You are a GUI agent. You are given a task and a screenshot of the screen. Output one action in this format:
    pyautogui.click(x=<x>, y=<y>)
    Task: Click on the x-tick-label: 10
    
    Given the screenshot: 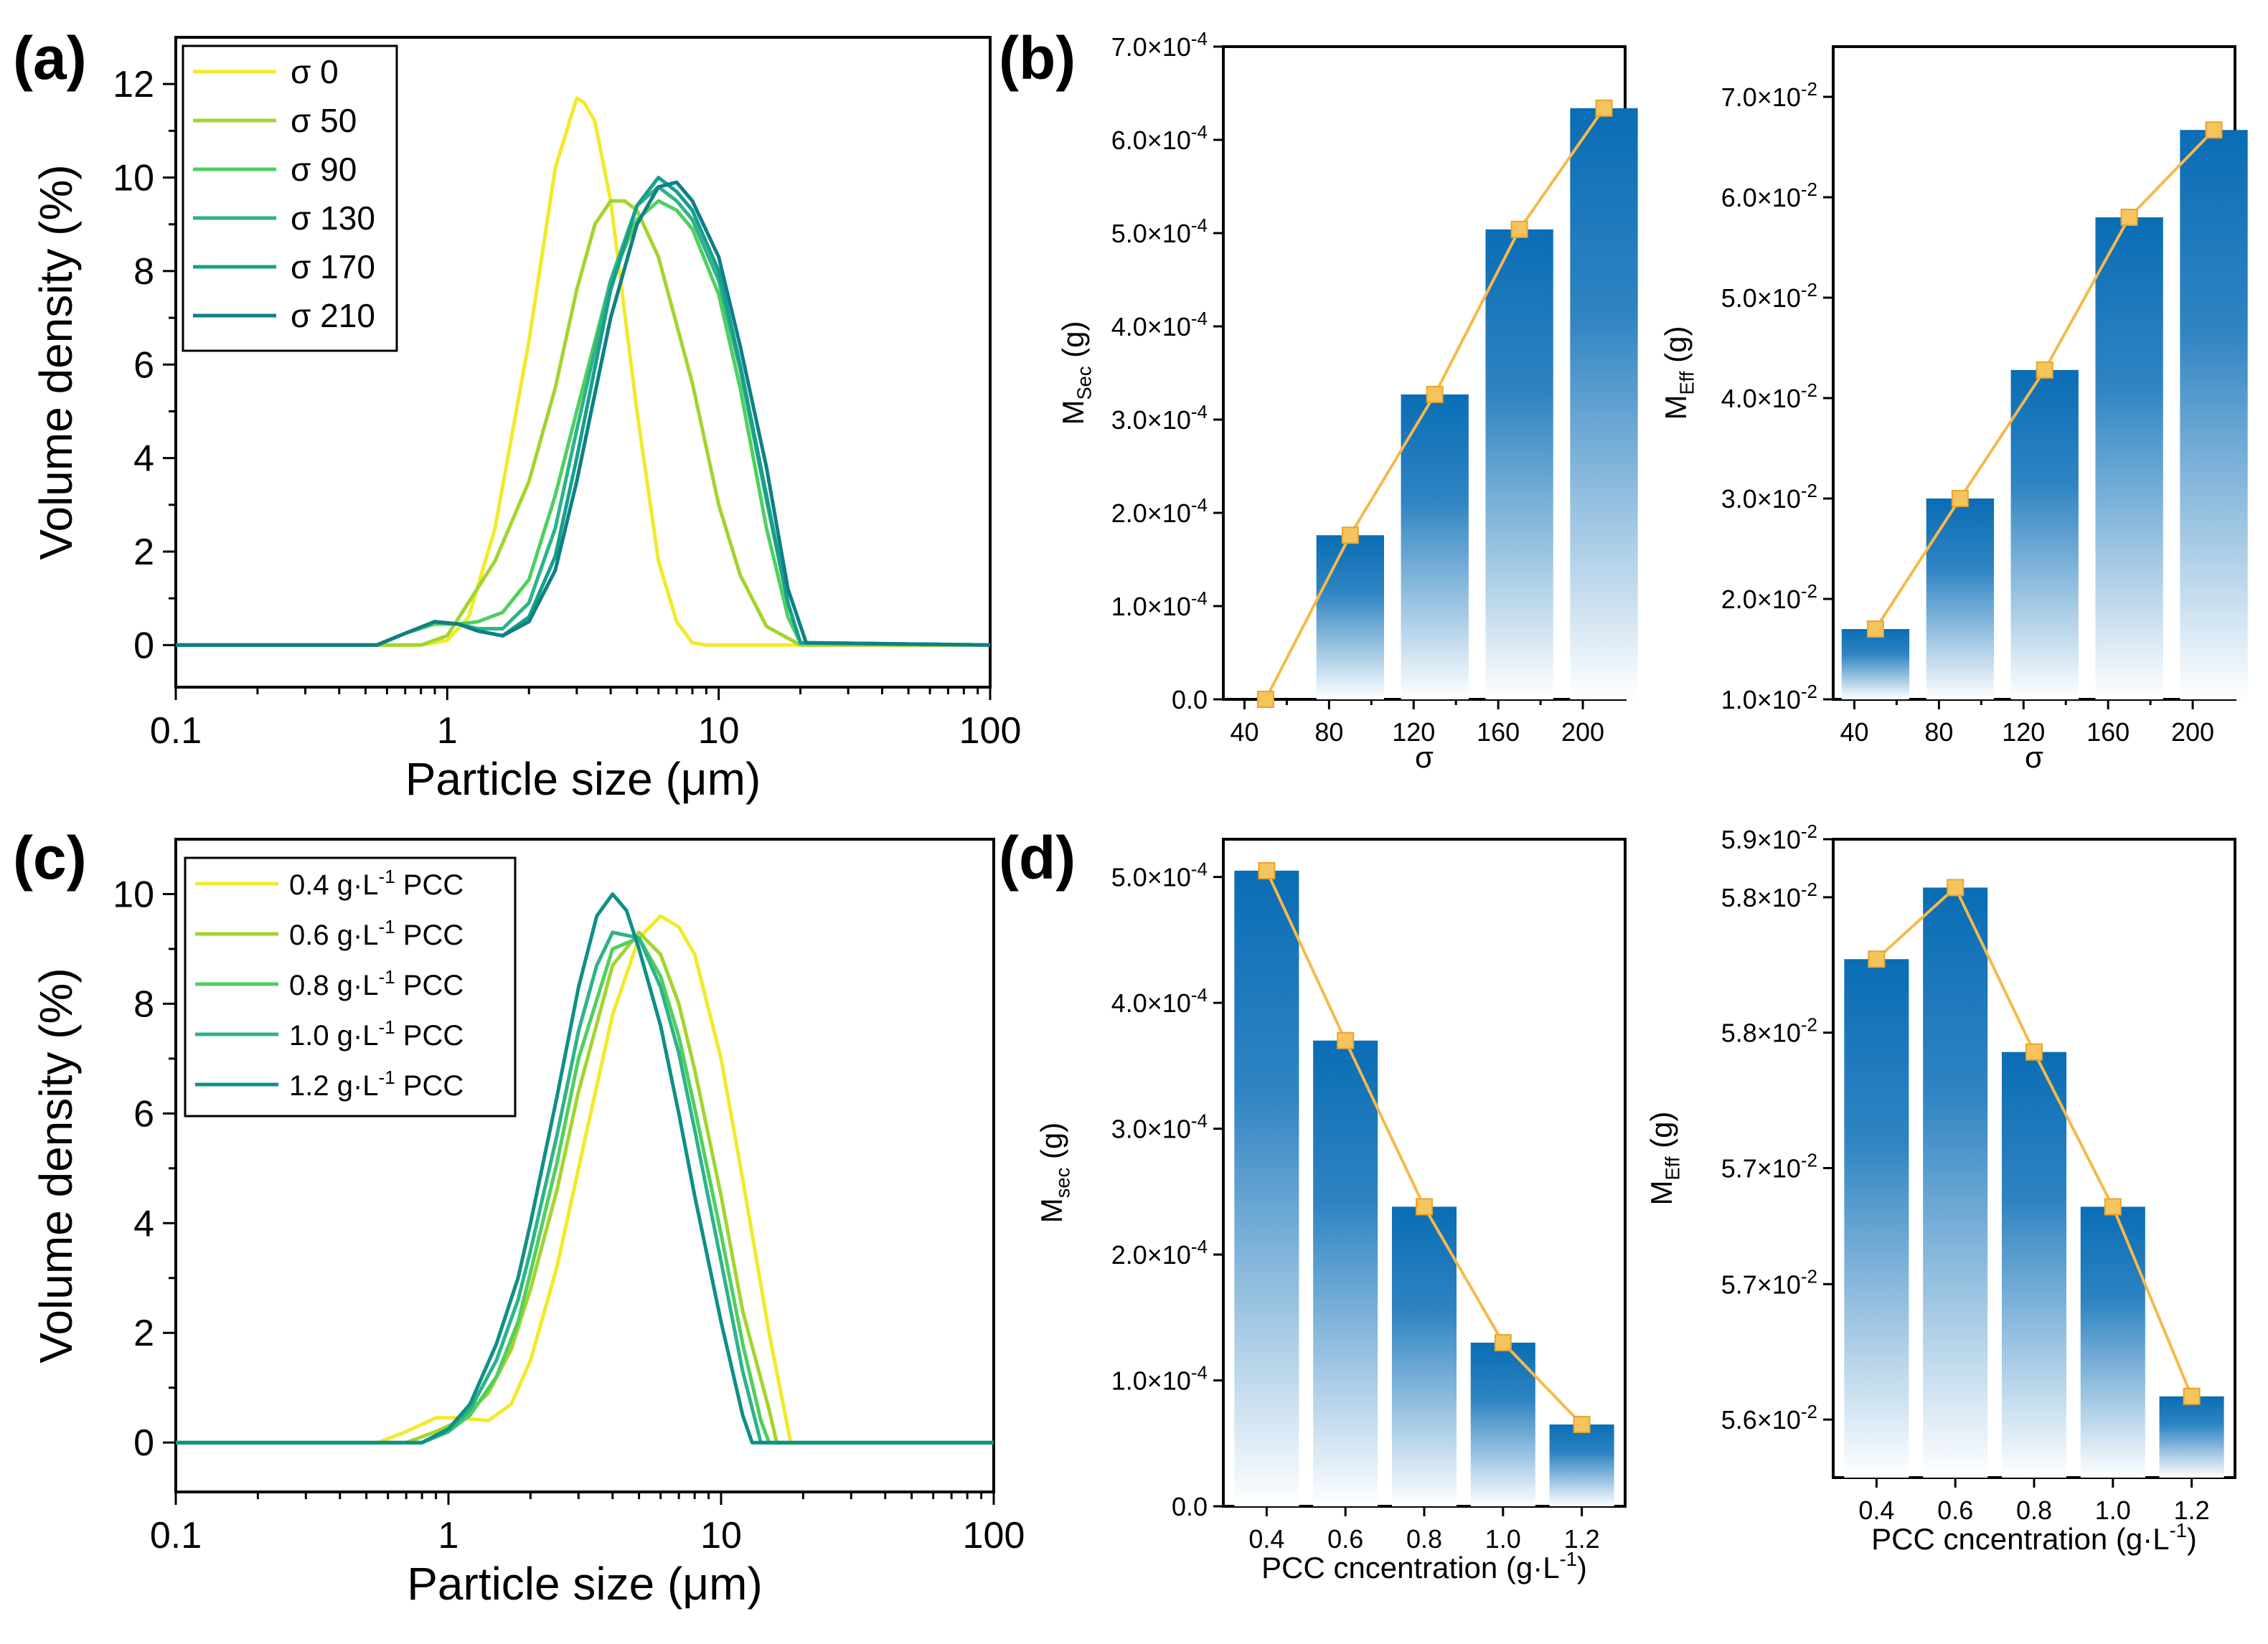 What is the action you would take?
    pyautogui.click(x=719, y=731)
    